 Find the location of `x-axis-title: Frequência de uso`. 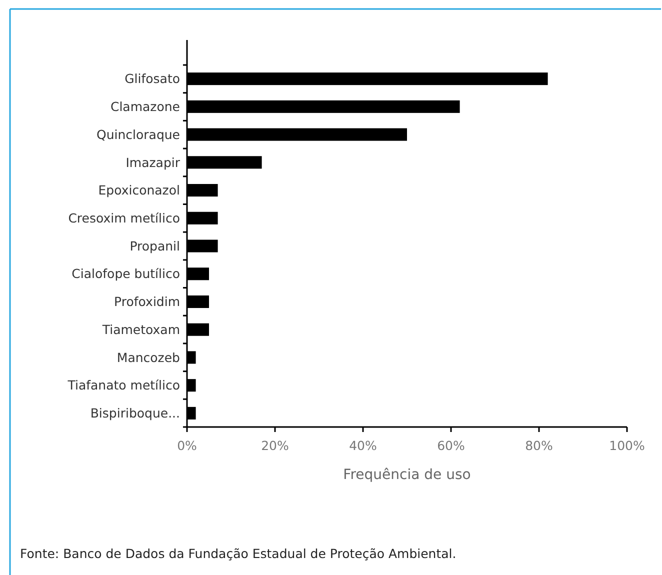

x-axis-title: Frequência de uso is located at coordinates (407, 475).